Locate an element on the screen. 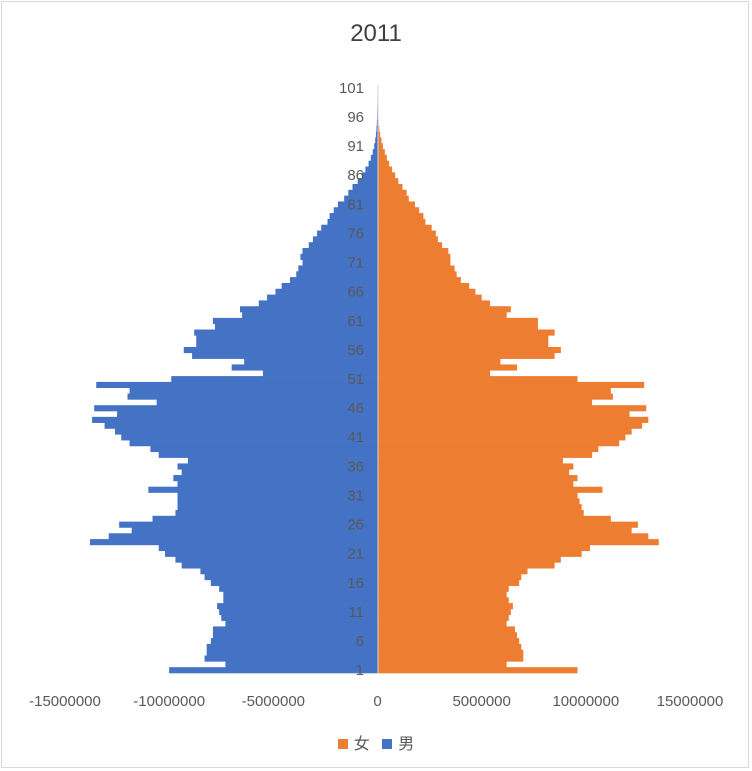  legend-swatch-male is located at coordinates (387, 743).